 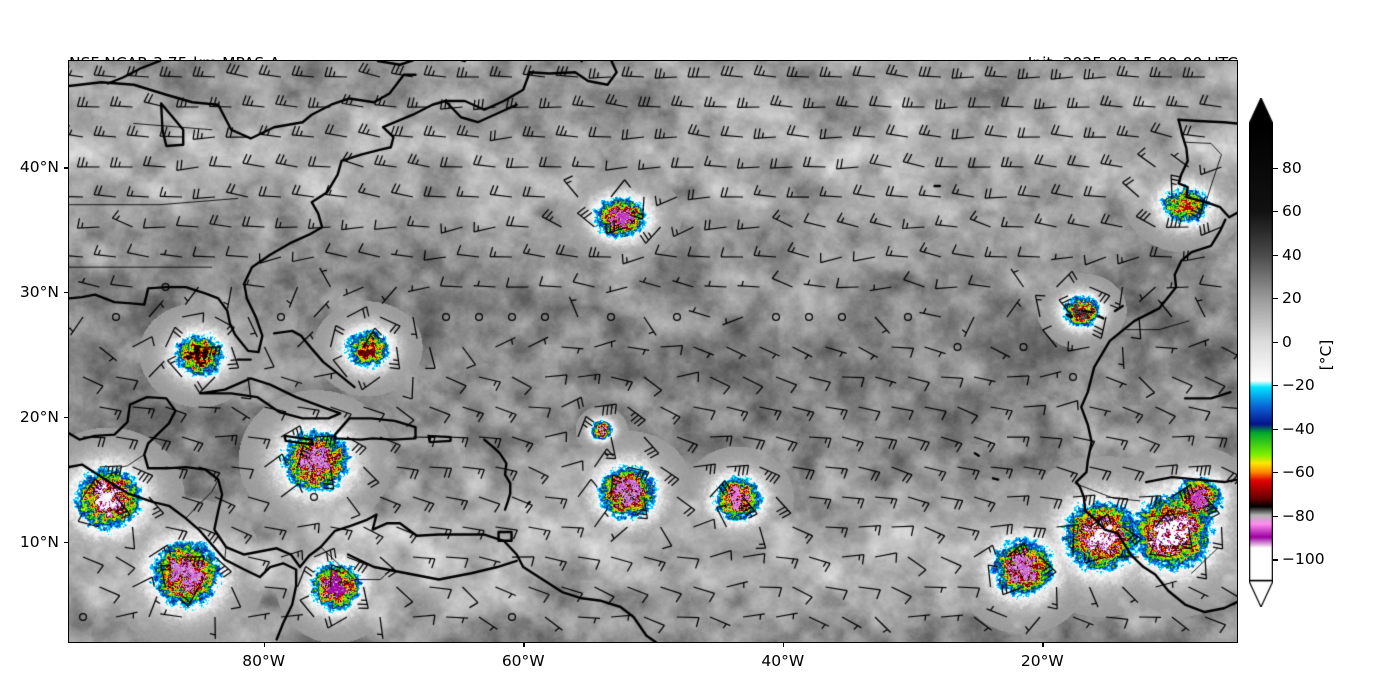 What do you see at coordinates (1292, 298) in the screenshot?
I see `colorbar-tick-label: 20` at bounding box center [1292, 298].